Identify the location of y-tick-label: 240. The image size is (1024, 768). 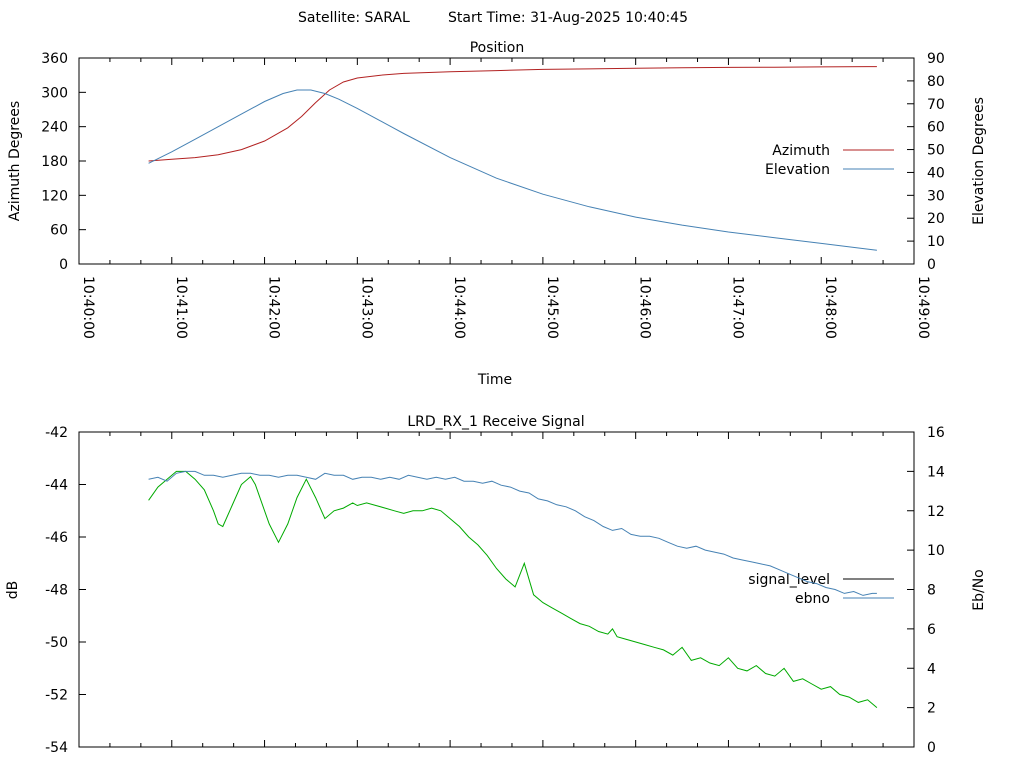
(54, 128).